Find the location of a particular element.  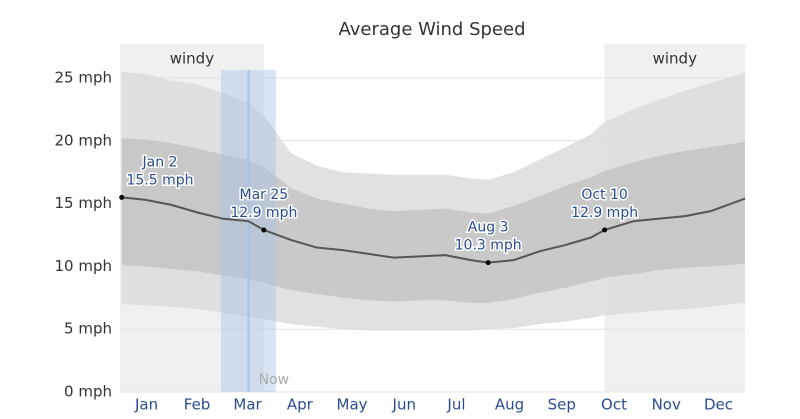

x-tick-label: Feb is located at coordinates (197, 405).